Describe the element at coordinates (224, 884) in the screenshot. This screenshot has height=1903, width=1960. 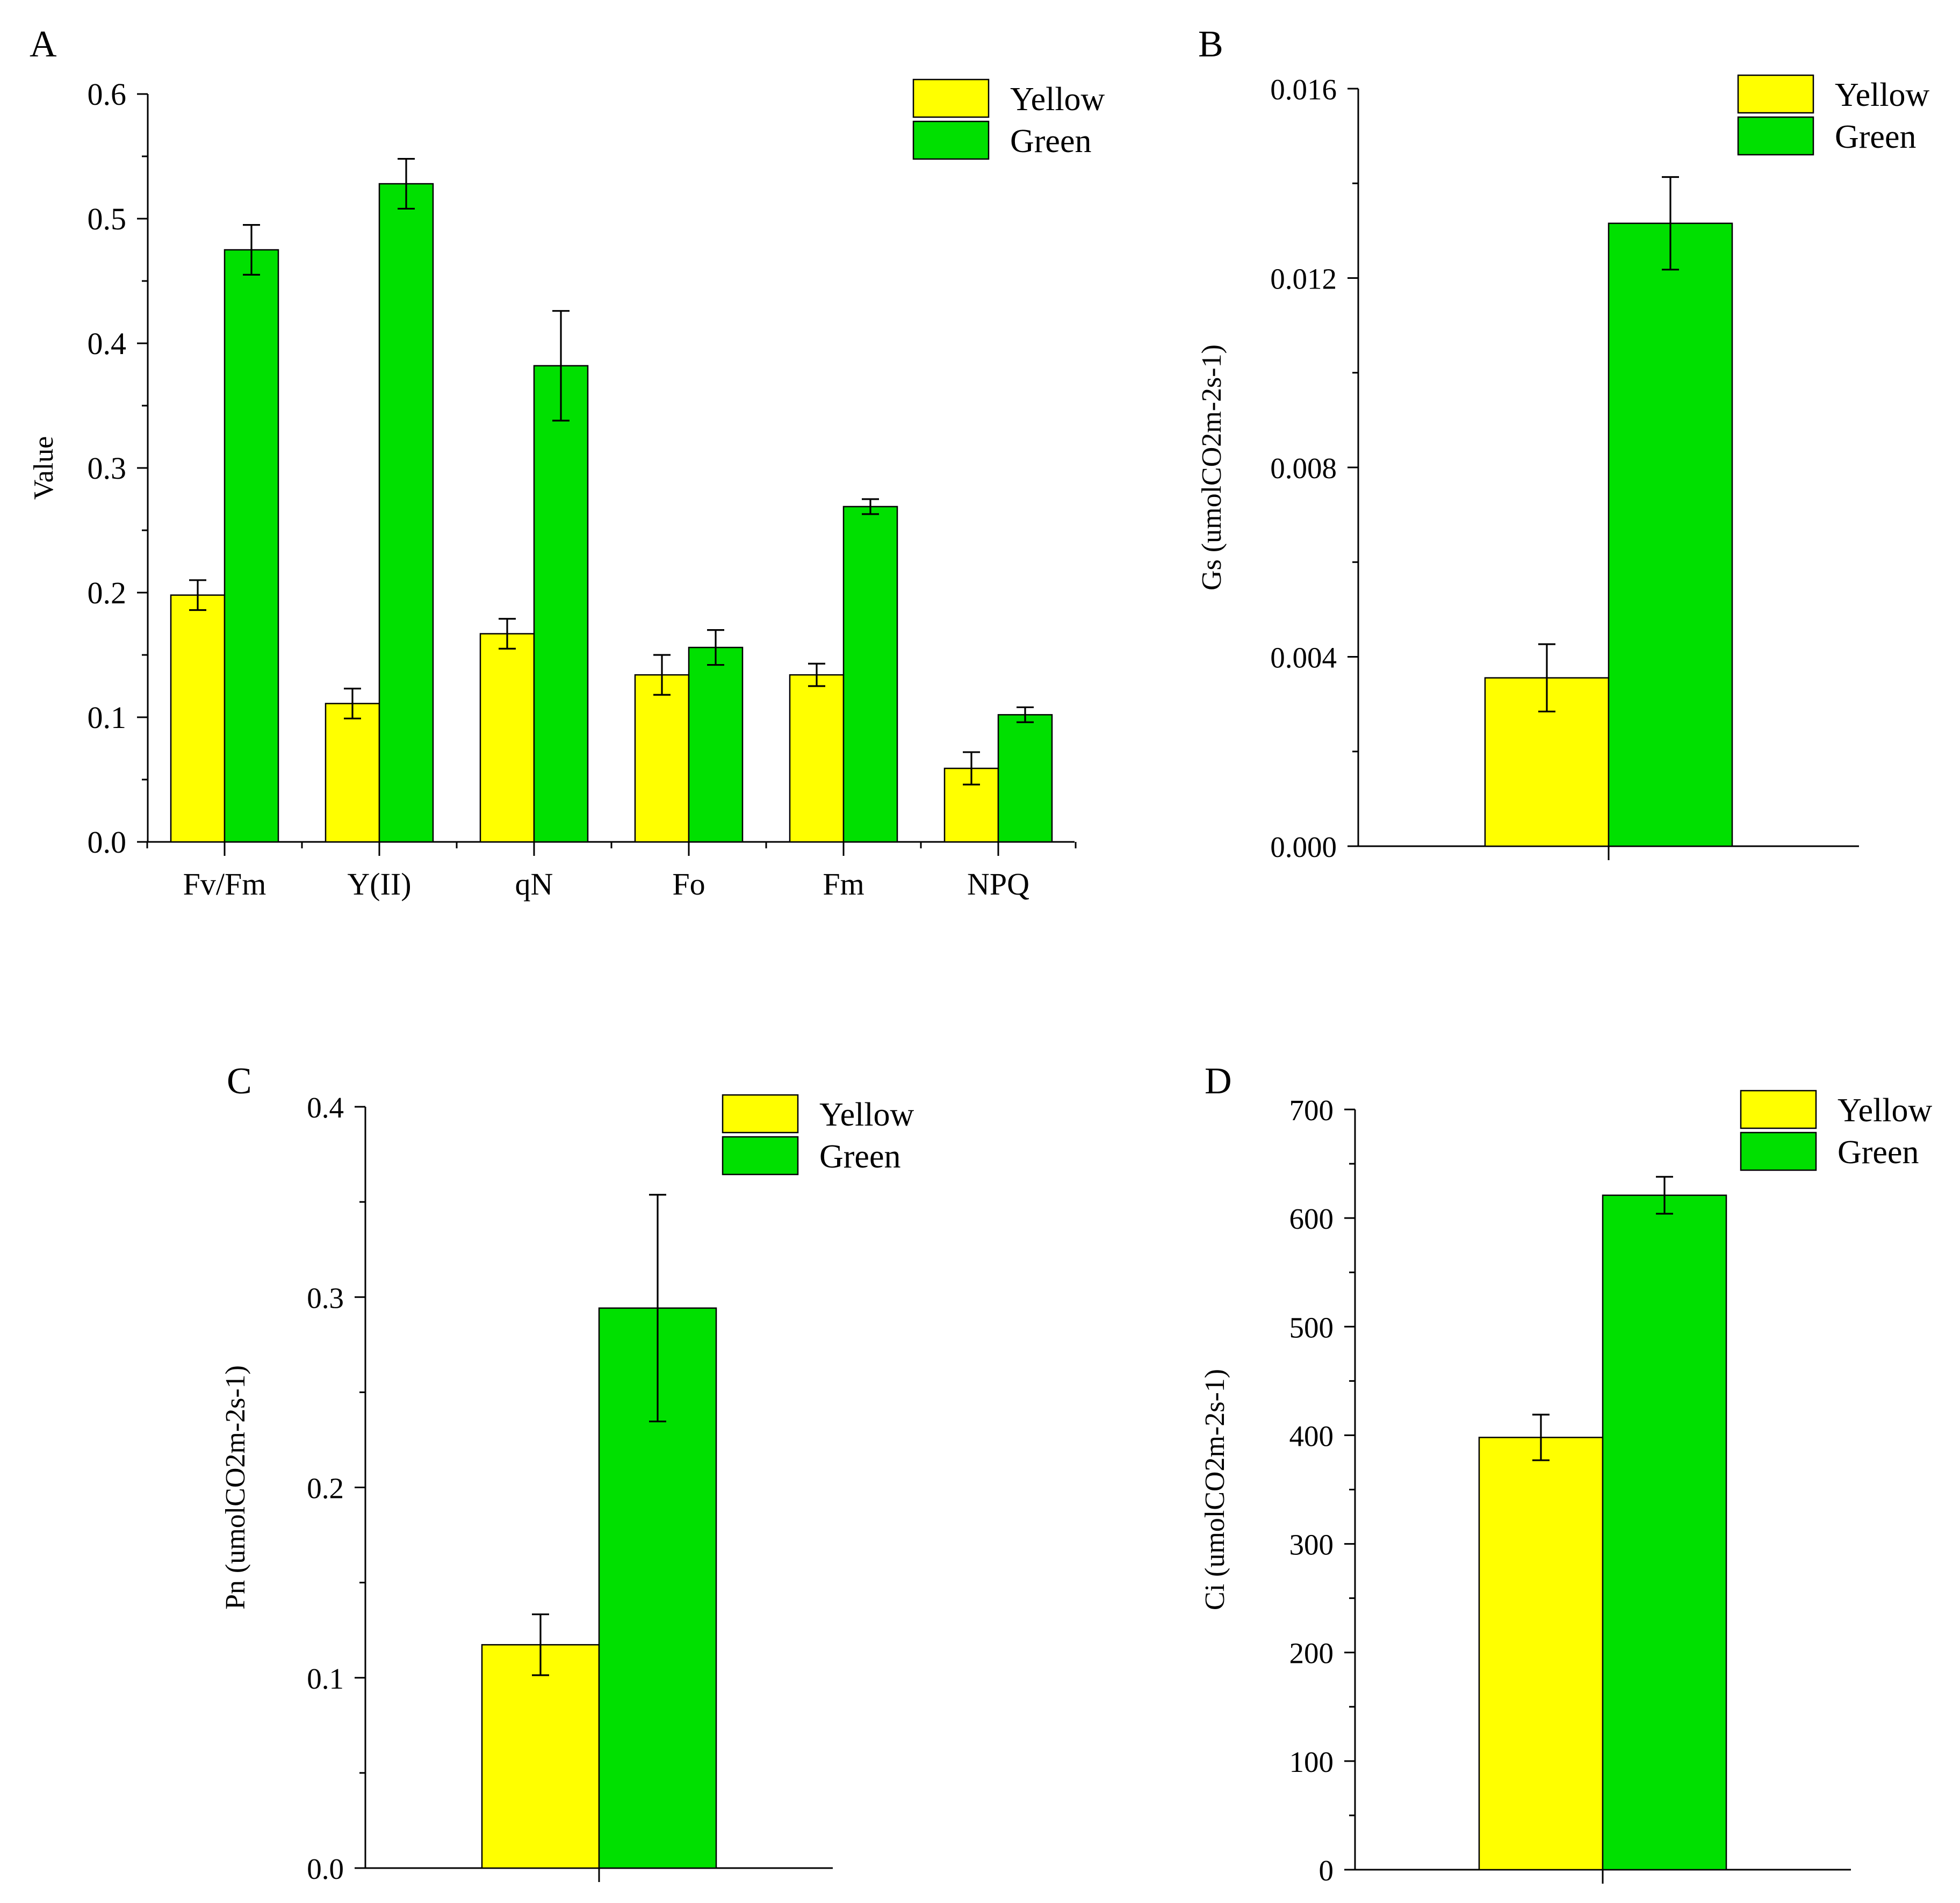
I see `x-tick-label: Fv/Fm` at that location.